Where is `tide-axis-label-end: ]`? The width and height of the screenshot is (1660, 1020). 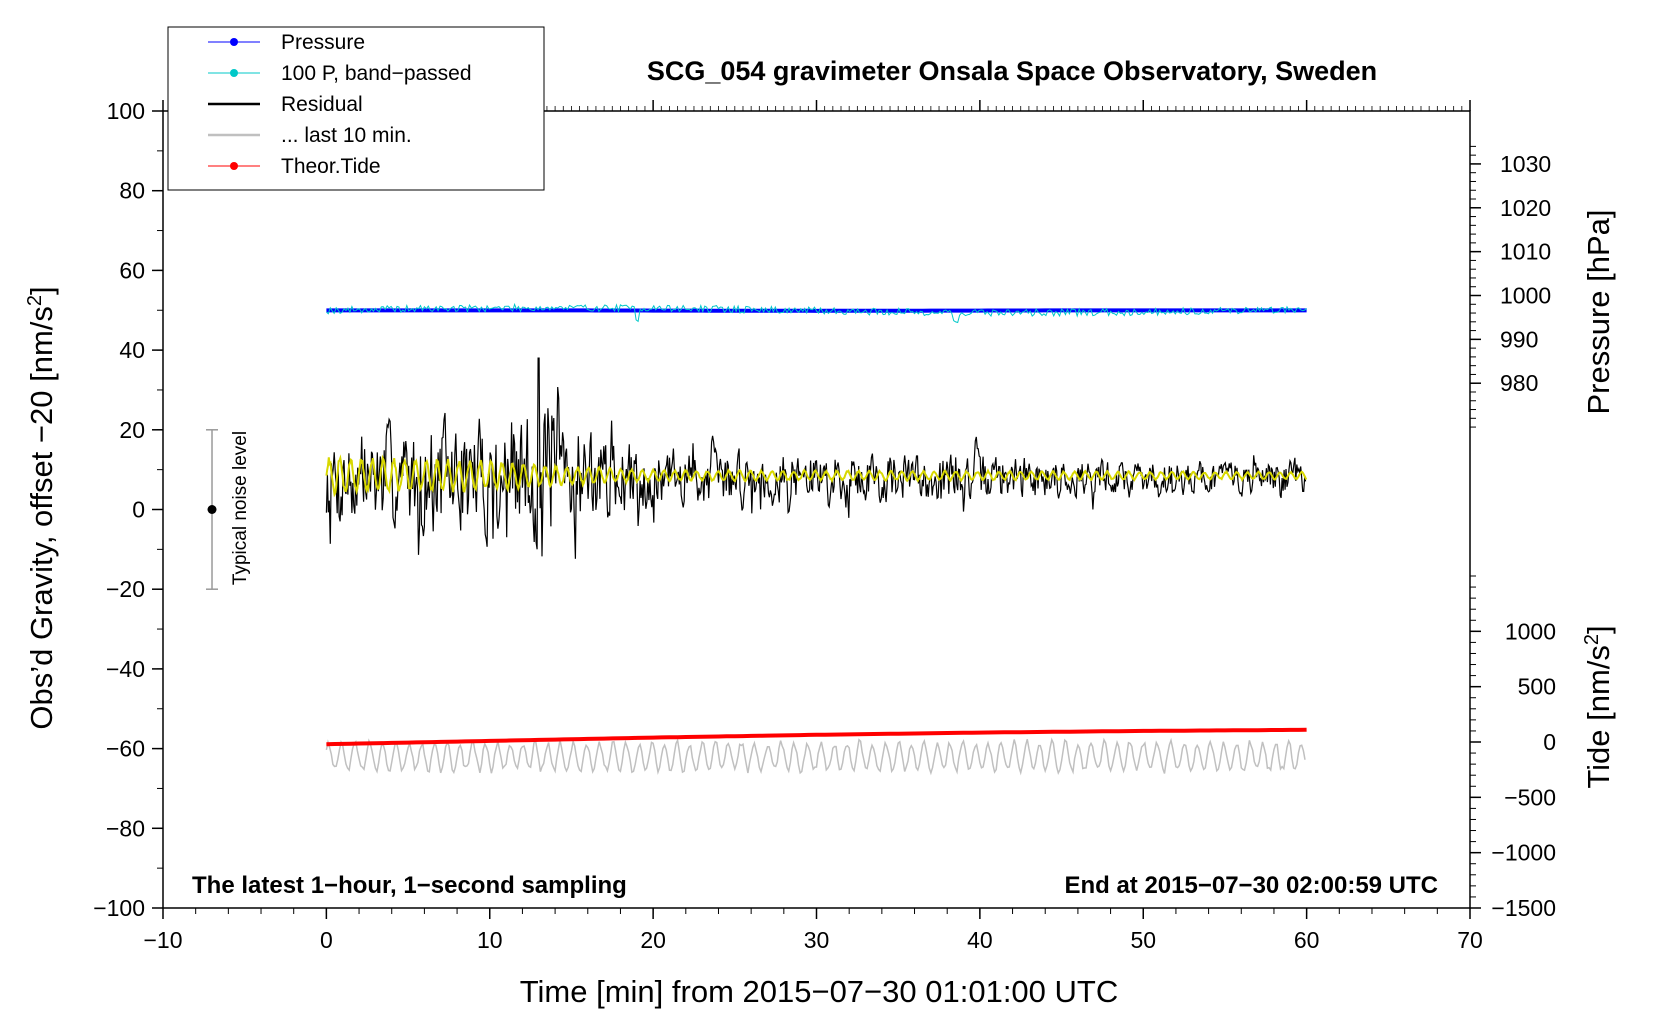 tide-axis-label-end: ] is located at coordinates (1598, 629).